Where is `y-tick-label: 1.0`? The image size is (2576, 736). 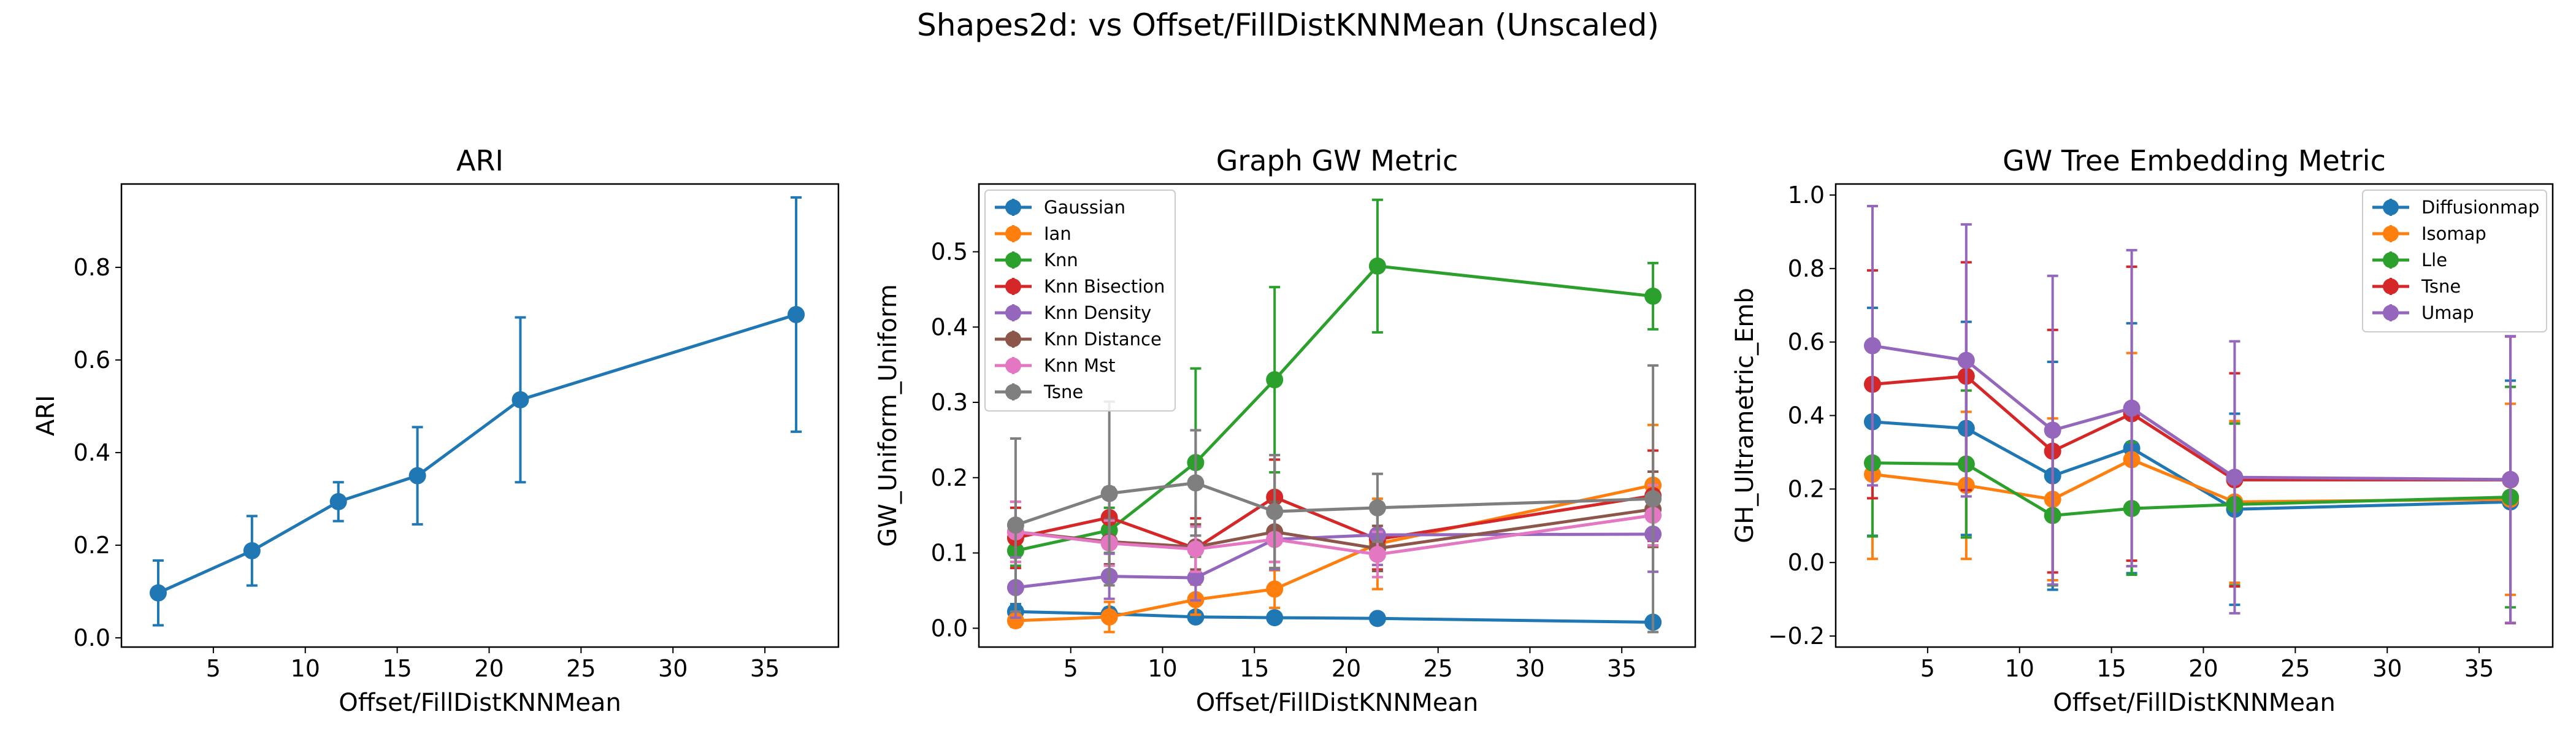 y-tick-label: 1.0 is located at coordinates (1806, 195).